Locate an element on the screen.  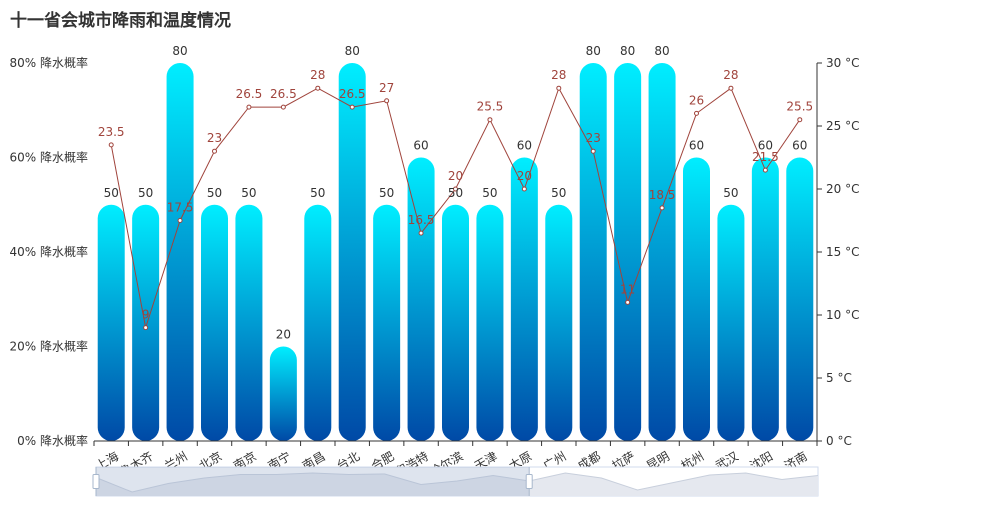
y-left-tick-label: 20% 降水概率 is located at coordinates (49, 346).